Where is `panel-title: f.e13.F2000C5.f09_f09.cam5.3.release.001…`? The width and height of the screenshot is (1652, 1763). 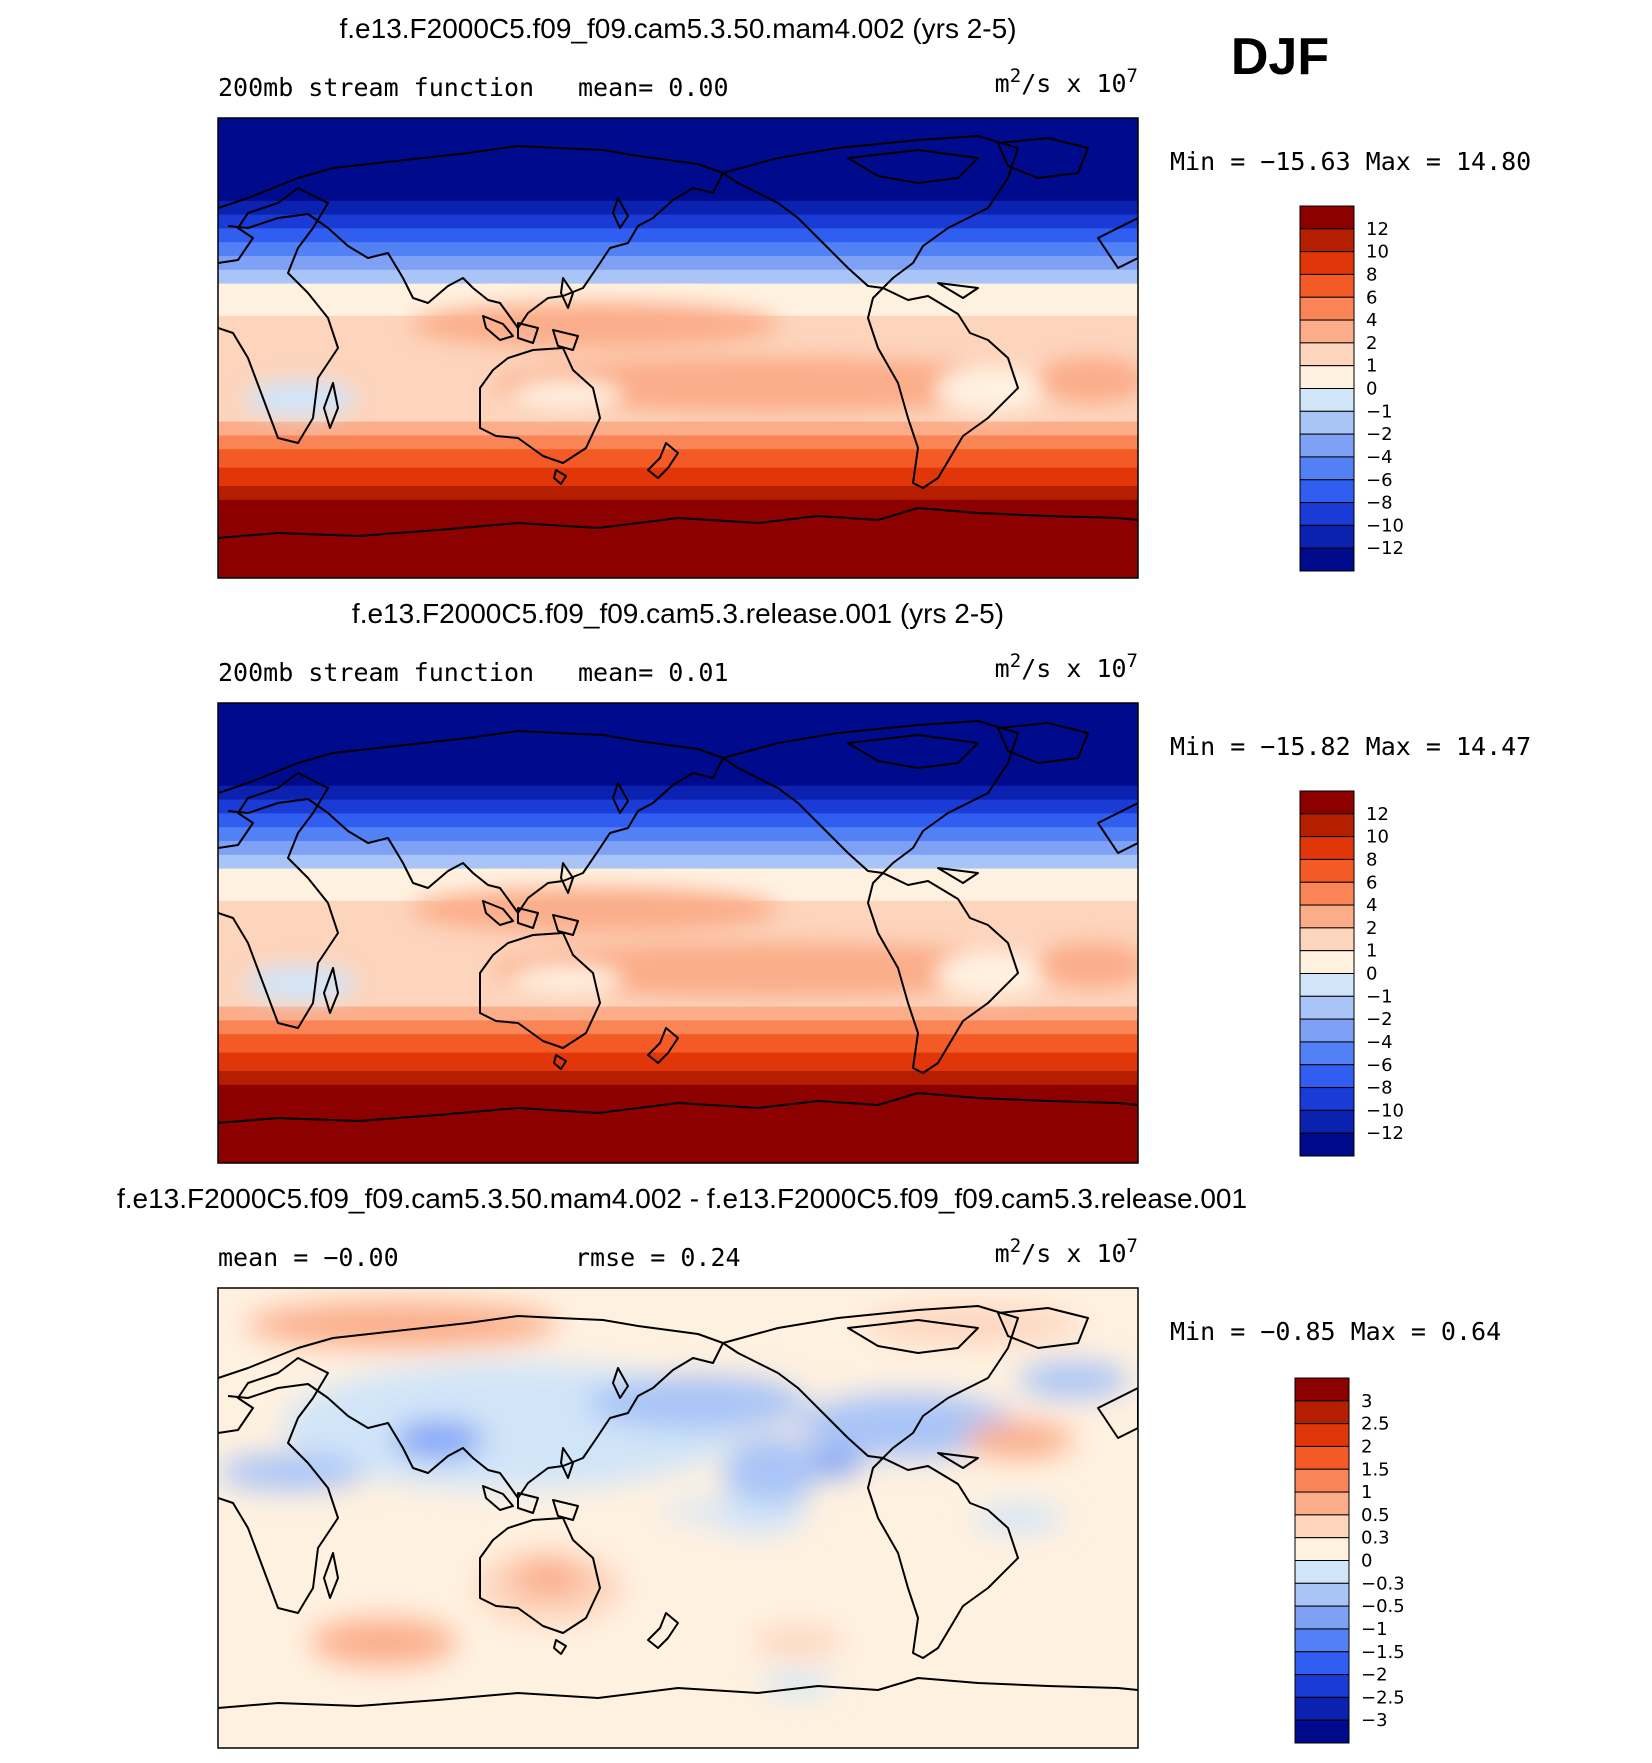
panel-title: f.e13.F2000C5.f09_f09.cam5.3.release.001… is located at coordinates (678, 613).